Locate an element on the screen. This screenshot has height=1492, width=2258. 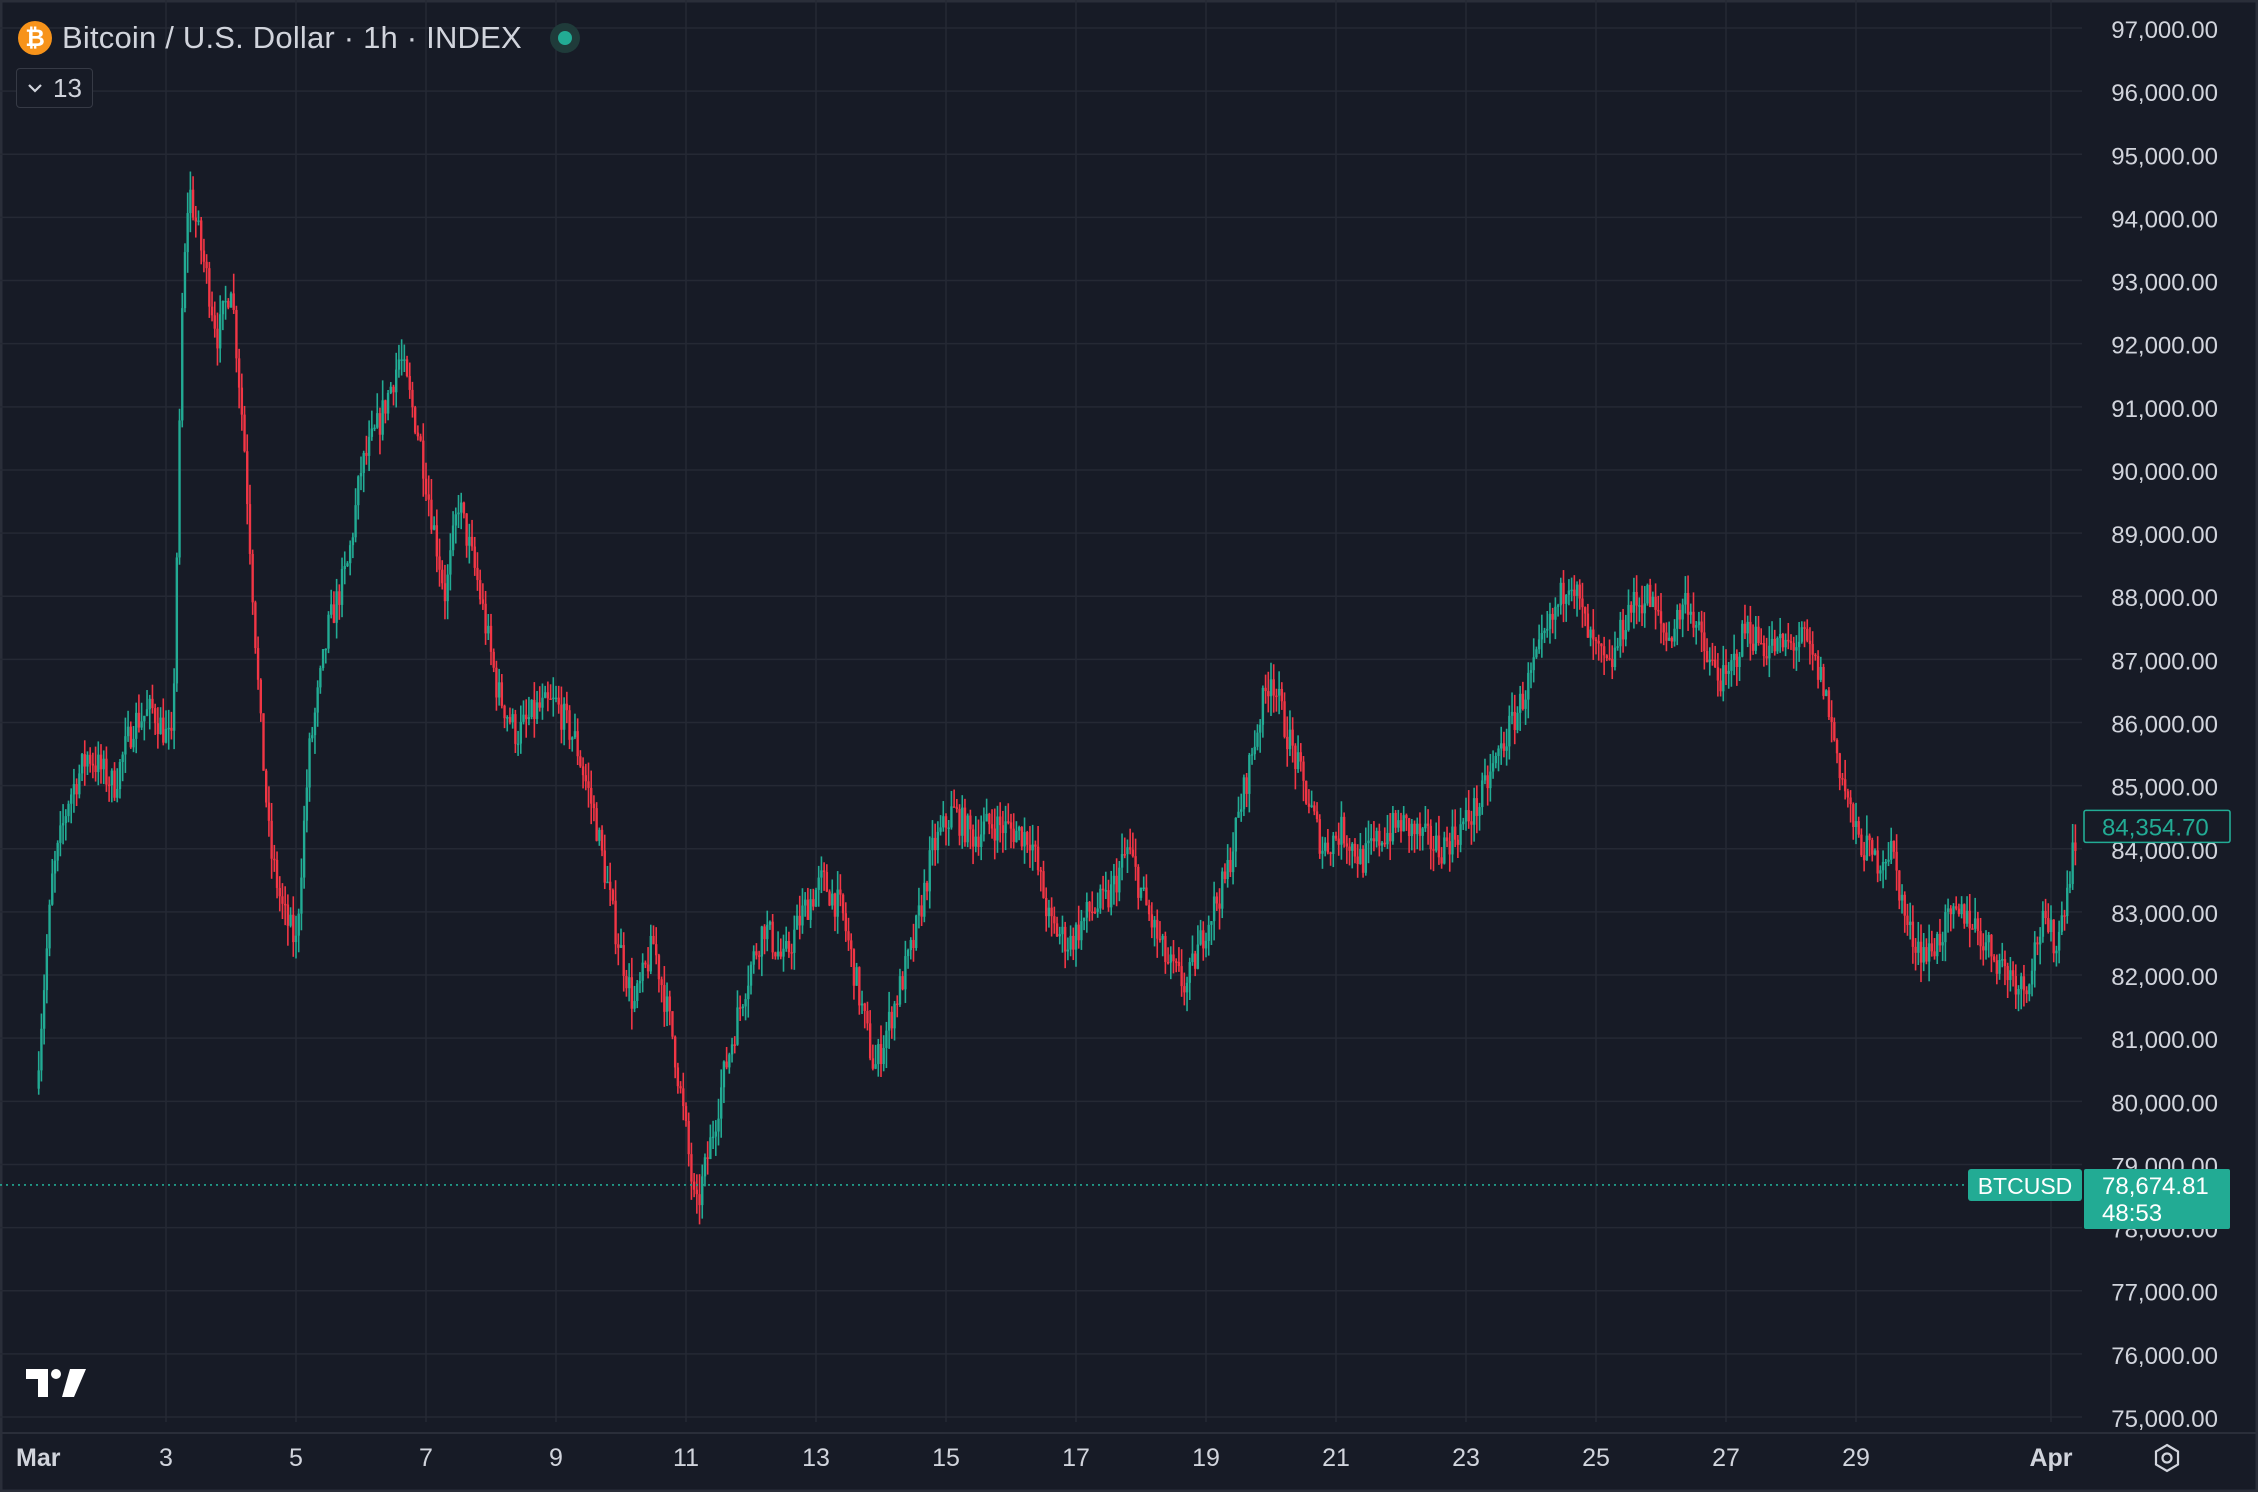
y-axis-tick-label: 75,000.00 is located at coordinates (2164, 1419).